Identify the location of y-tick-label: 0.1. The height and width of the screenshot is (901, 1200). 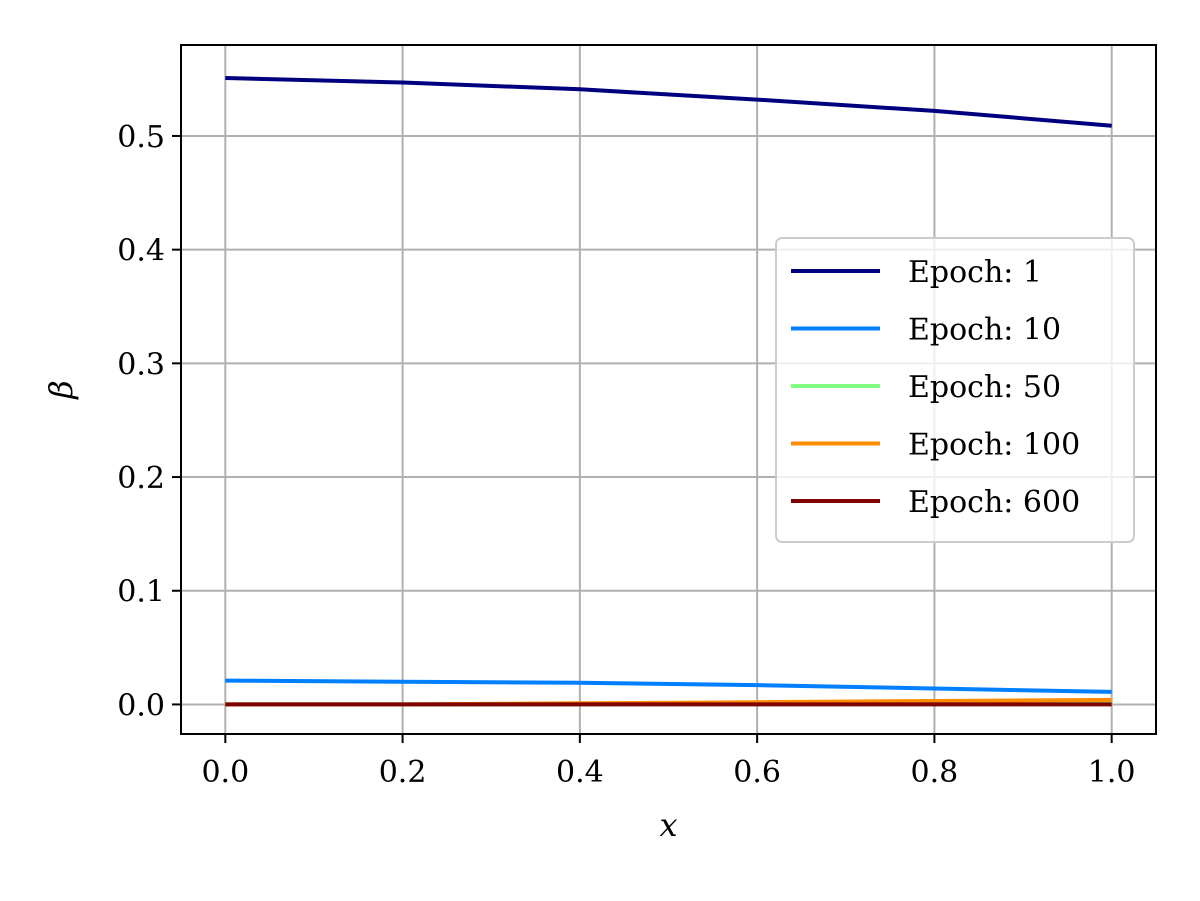
(141, 592).